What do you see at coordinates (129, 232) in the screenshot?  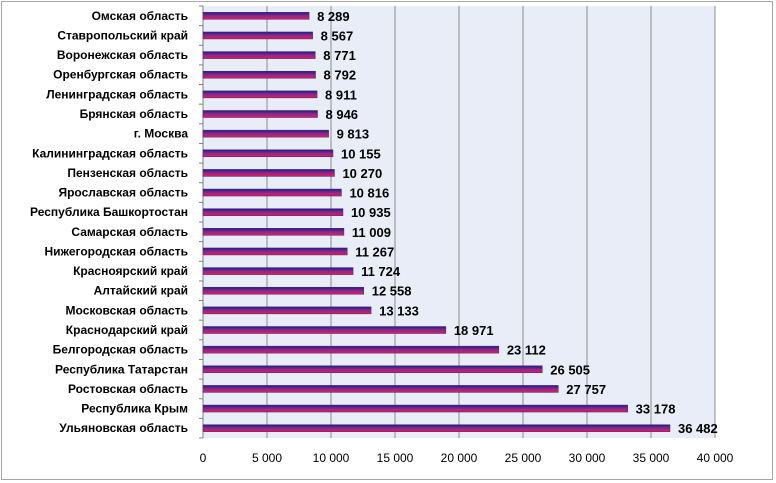 I see `category-label: Самарская область` at bounding box center [129, 232].